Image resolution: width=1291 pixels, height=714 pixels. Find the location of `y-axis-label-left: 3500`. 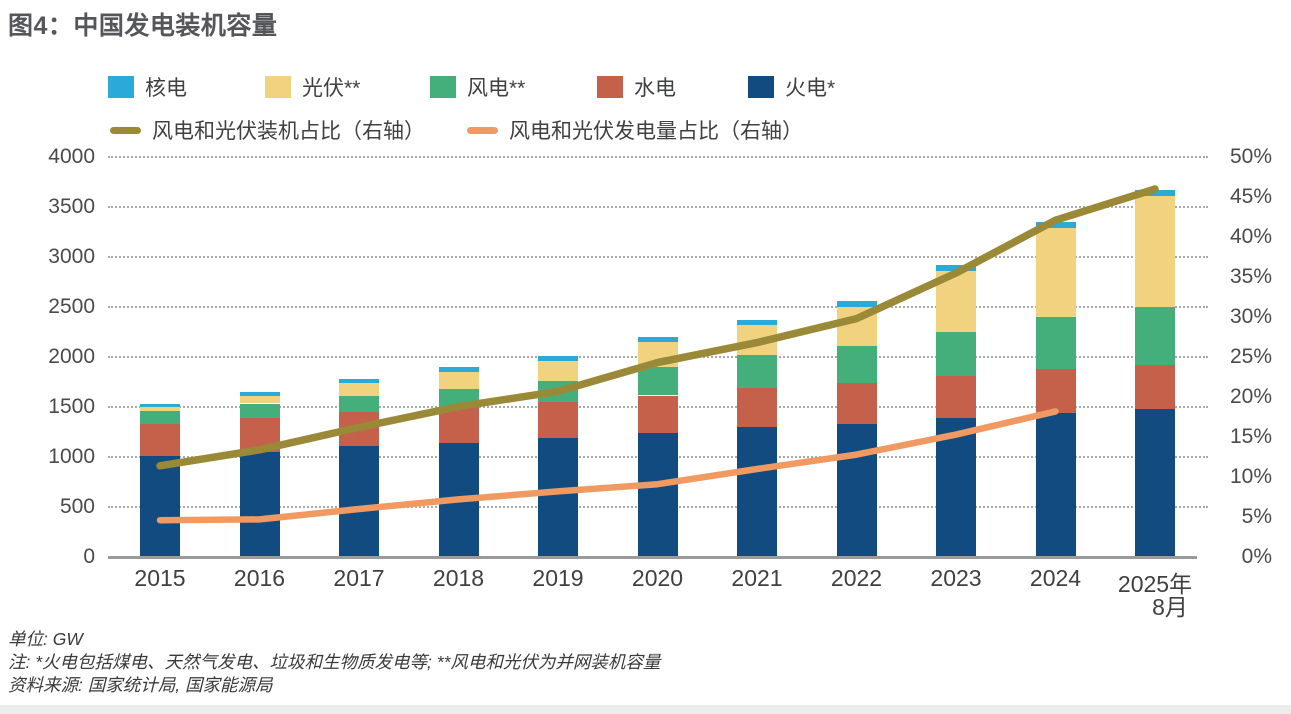

y-axis-label-left: 3500 is located at coordinates (71, 206).